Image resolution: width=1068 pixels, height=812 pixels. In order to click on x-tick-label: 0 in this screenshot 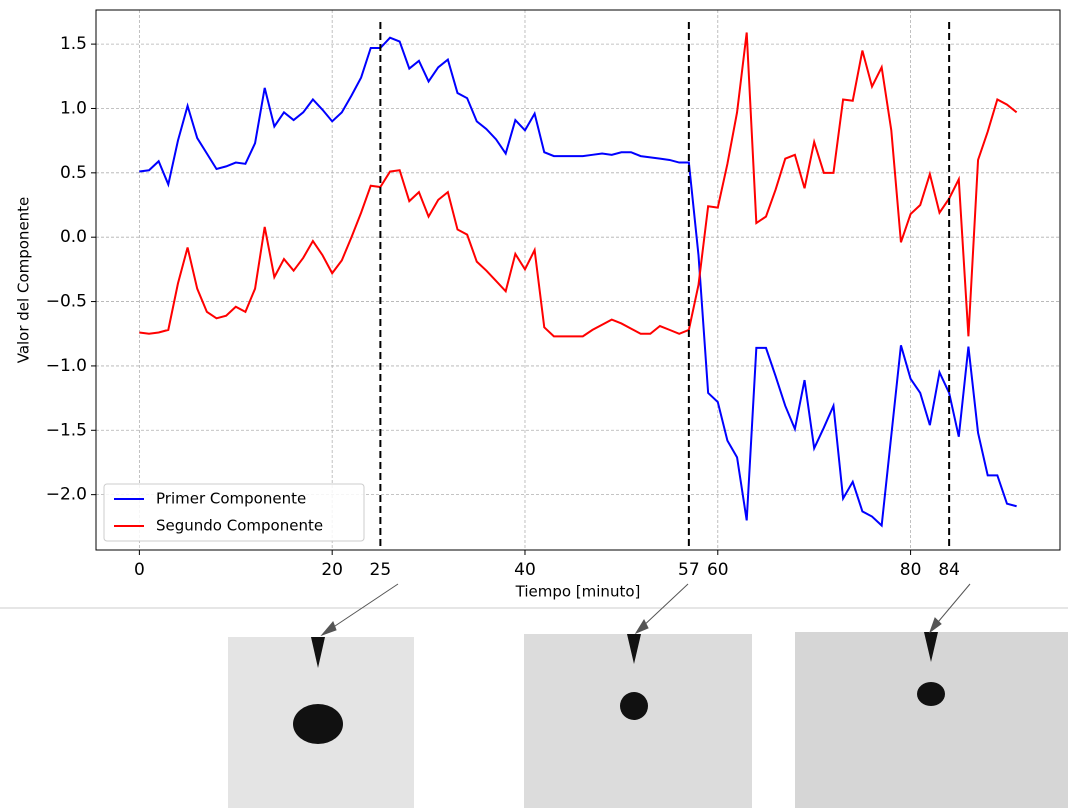, I will do `click(139, 570)`.